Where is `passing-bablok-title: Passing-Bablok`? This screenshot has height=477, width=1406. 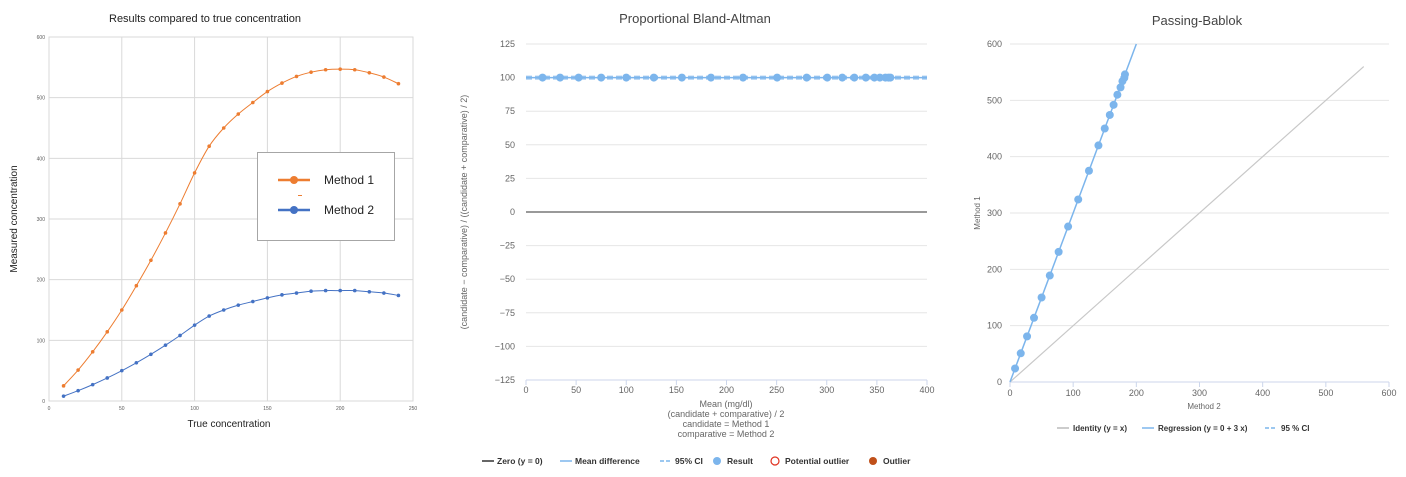 passing-bablok-title: Passing-Bablok is located at coordinates (1197, 20).